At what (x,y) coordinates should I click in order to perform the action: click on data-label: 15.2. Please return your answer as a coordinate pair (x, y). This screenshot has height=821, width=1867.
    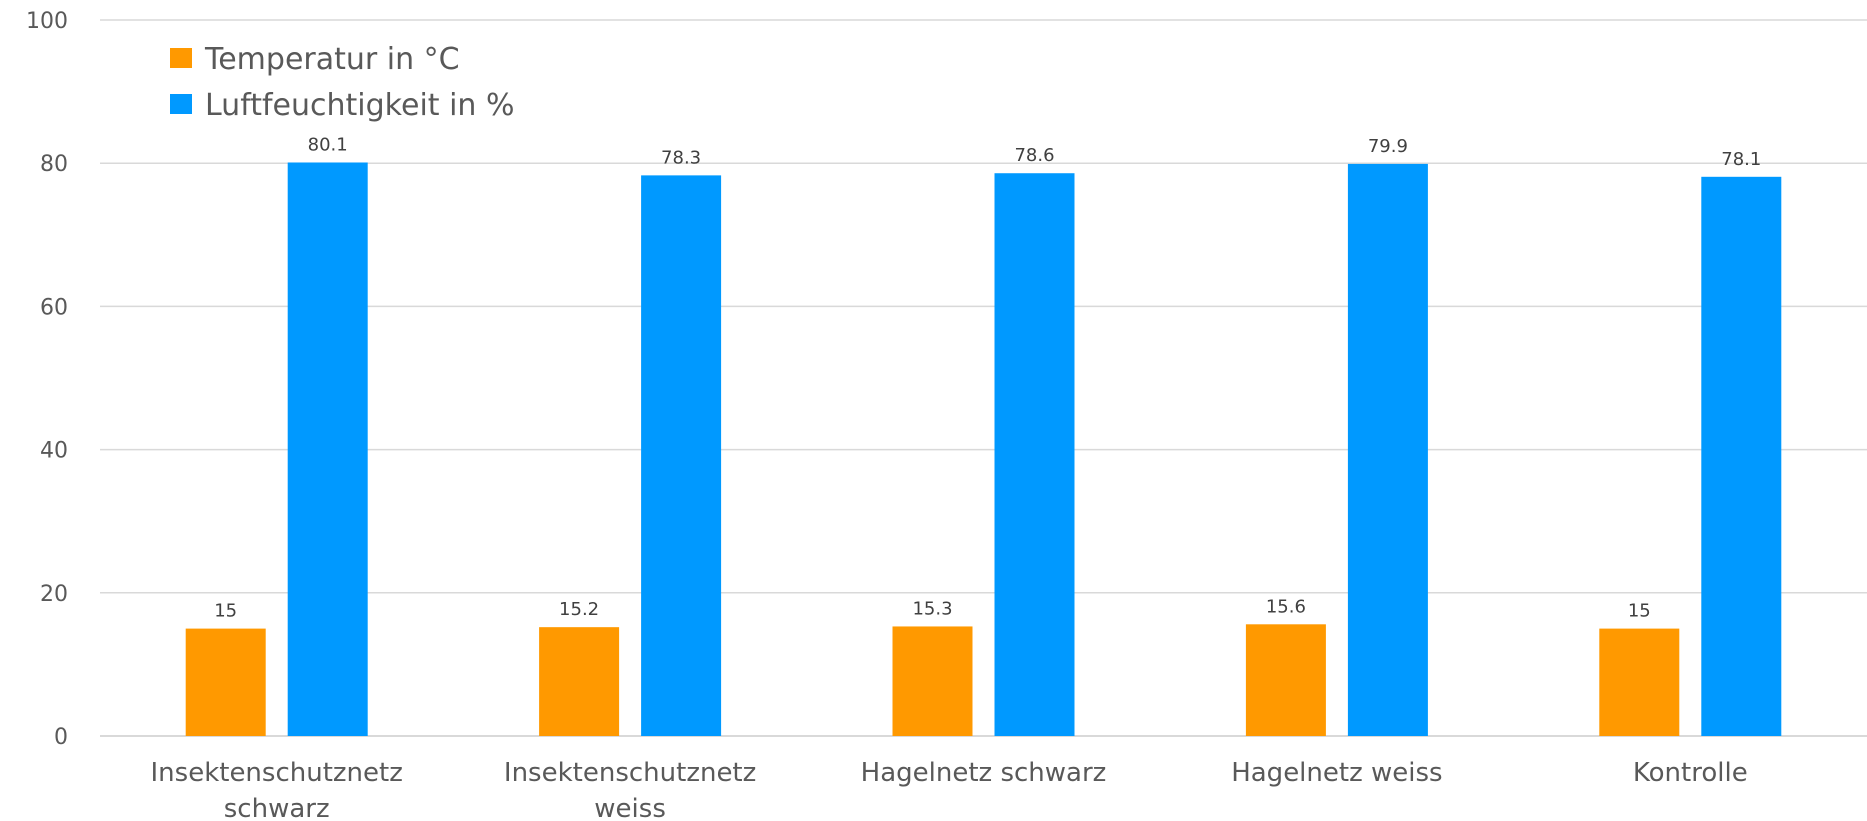
    Looking at the image, I should click on (579, 609).